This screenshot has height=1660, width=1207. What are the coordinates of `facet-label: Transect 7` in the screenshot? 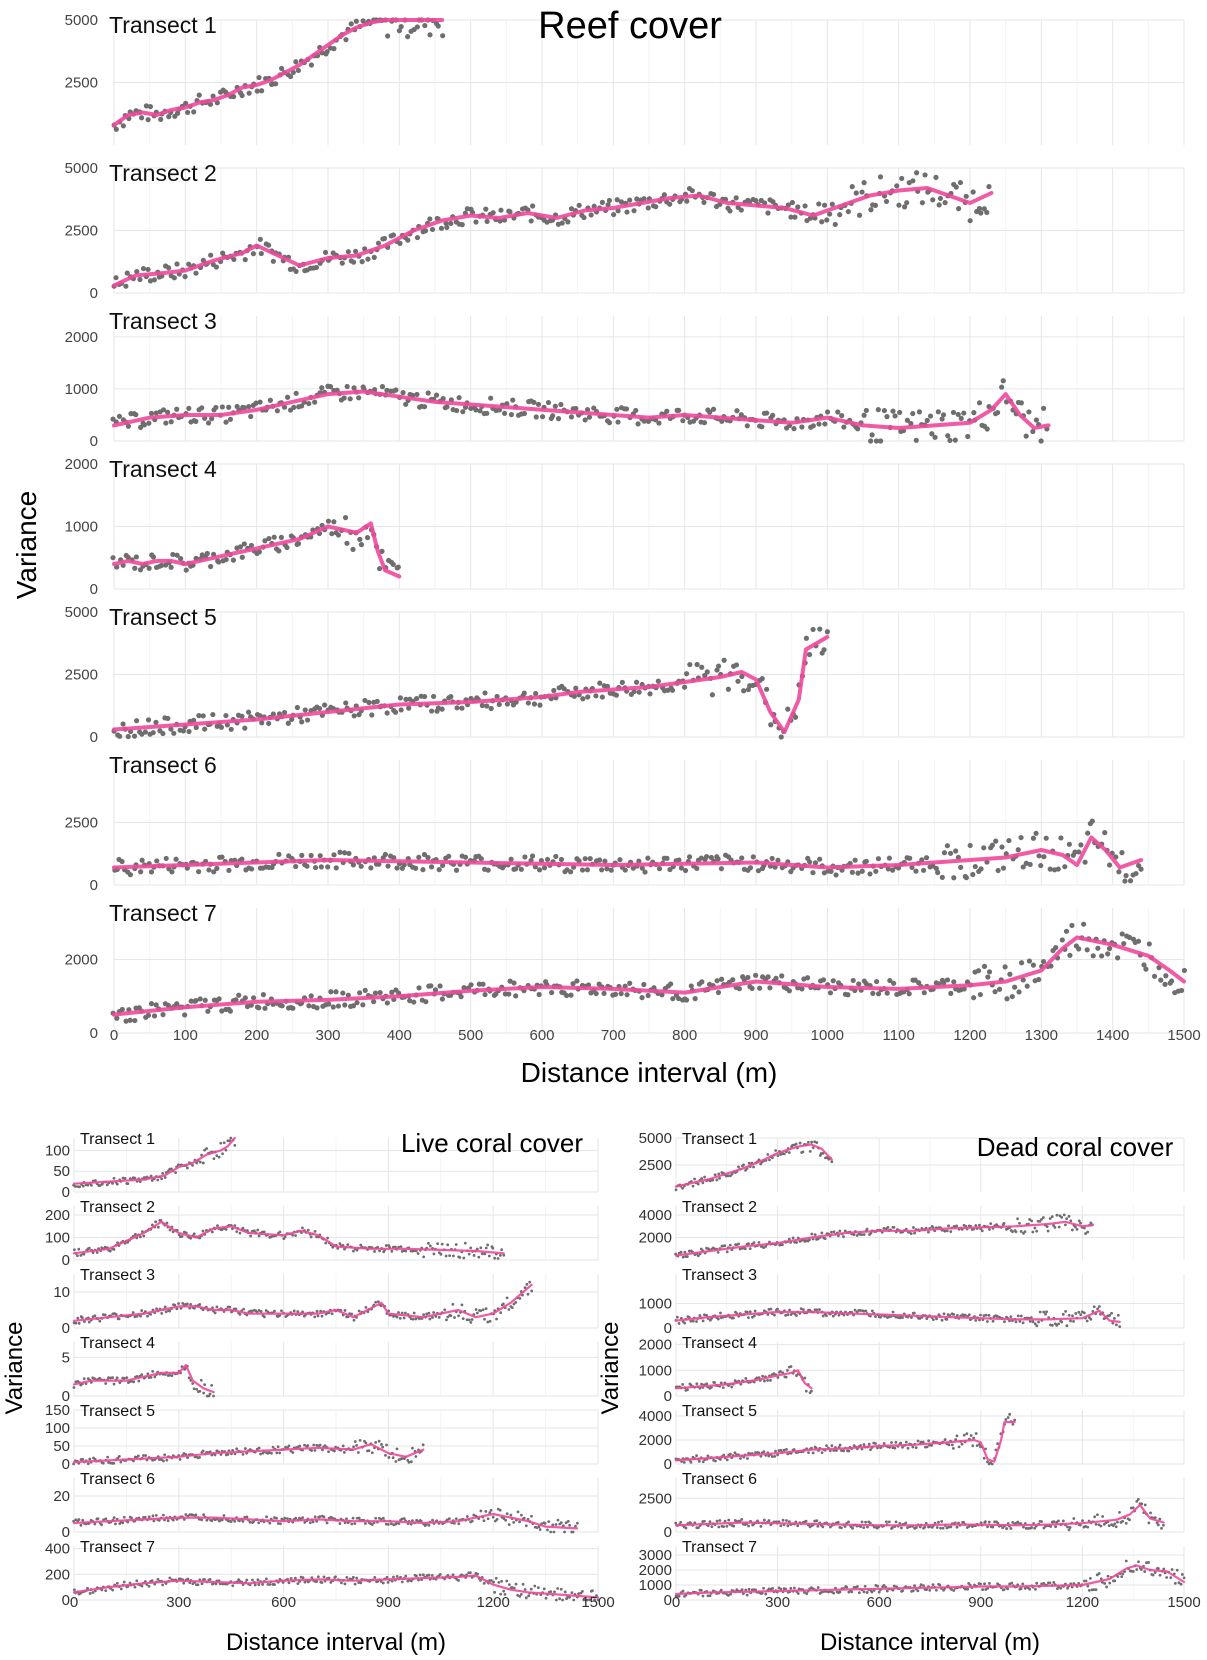 It's located at (163, 913).